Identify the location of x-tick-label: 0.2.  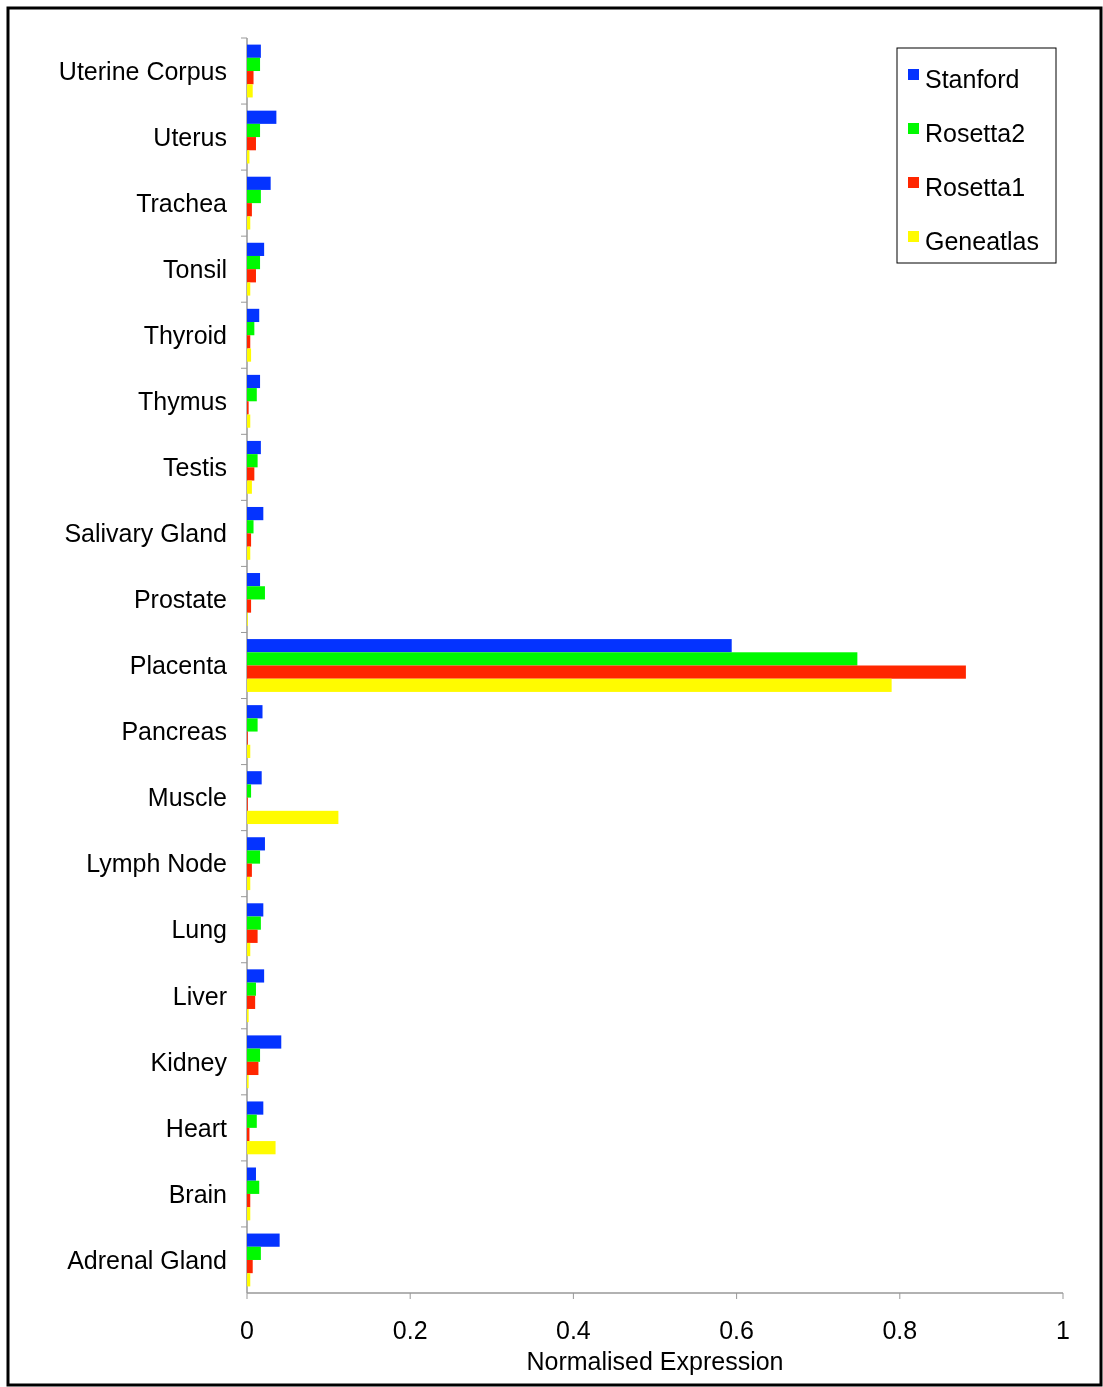
(410, 1330).